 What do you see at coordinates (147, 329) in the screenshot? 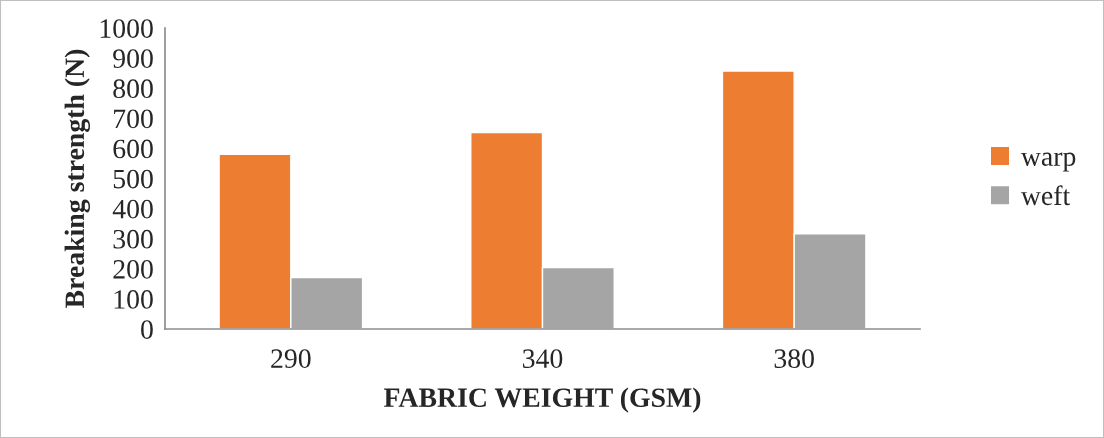
I see `y-tick-label: 0` at bounding box center [147, 329].